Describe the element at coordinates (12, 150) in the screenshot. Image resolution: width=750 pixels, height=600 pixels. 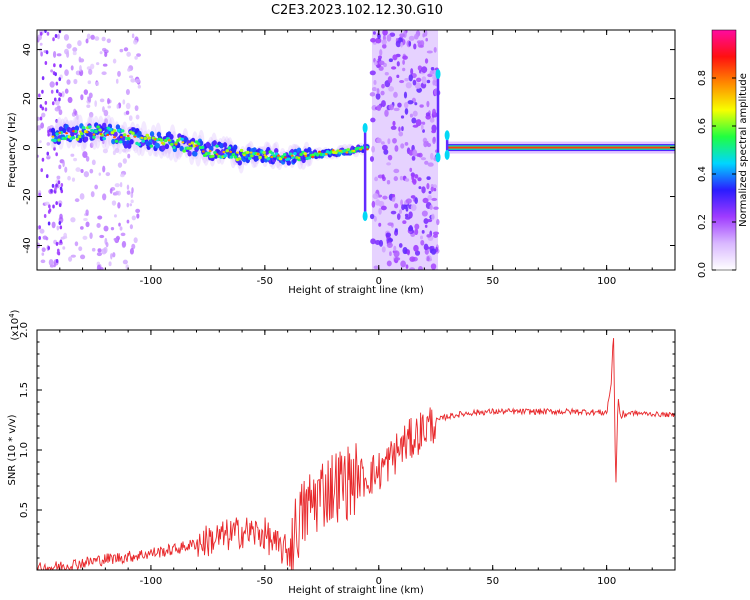
I see `spectrogram-ylabel: Frequency (Hz)` at that location.